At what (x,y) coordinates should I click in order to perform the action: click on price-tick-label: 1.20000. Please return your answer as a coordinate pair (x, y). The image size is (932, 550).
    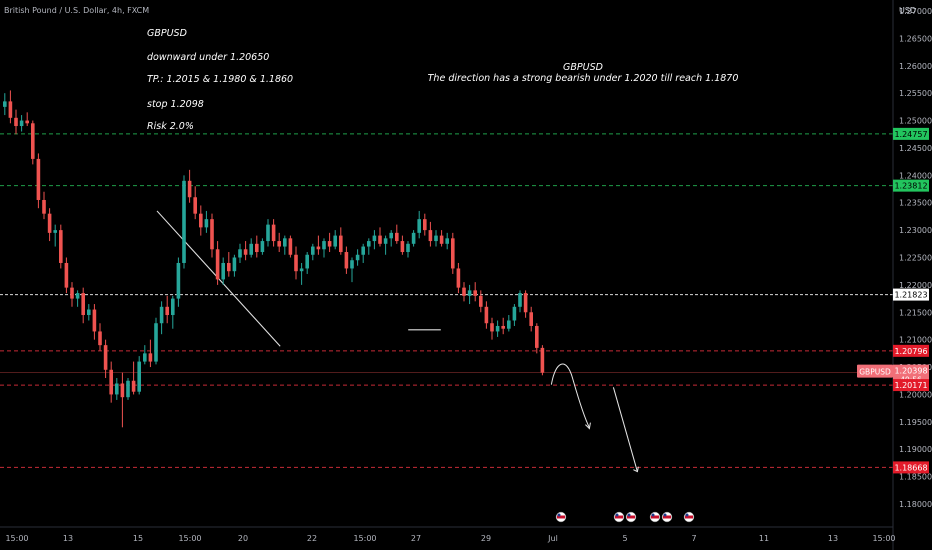
    Looking at the image, I should click on (915, 394).